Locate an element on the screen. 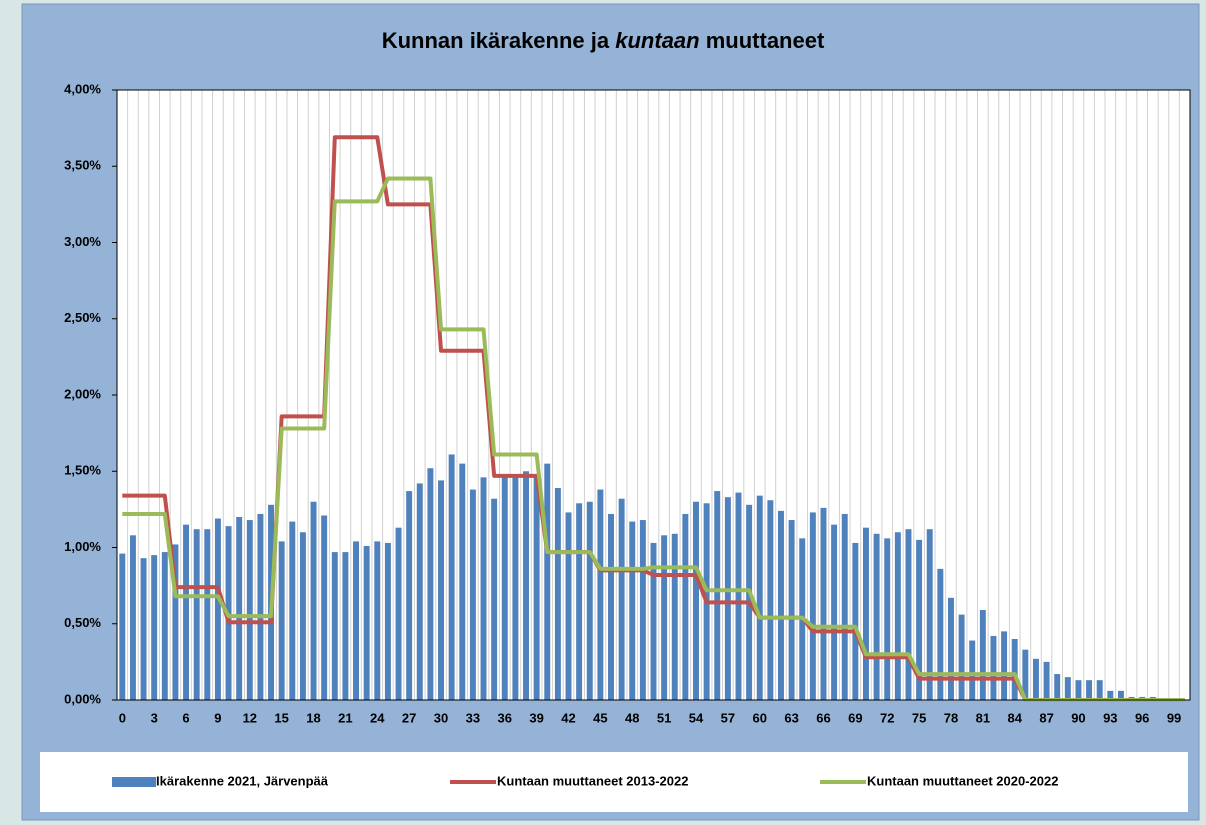 The width and height of the screenshot is (1206, 825). x-tick-label: 27 is located at coordinates (409, 717).